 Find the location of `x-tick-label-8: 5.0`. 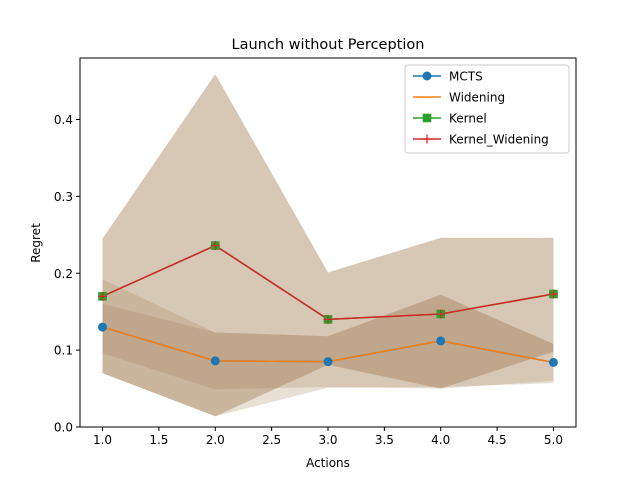

x-tick-label-8: 5.0 is located at coordinates (553, 440).